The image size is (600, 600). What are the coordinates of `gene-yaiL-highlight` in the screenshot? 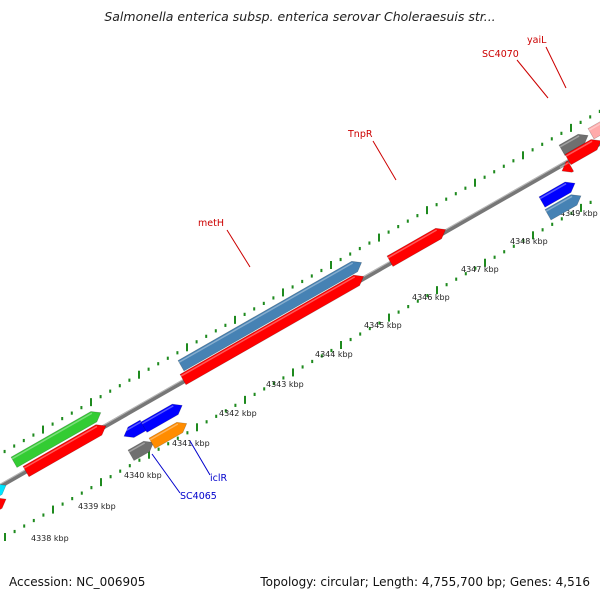 It's located at (594, 124).